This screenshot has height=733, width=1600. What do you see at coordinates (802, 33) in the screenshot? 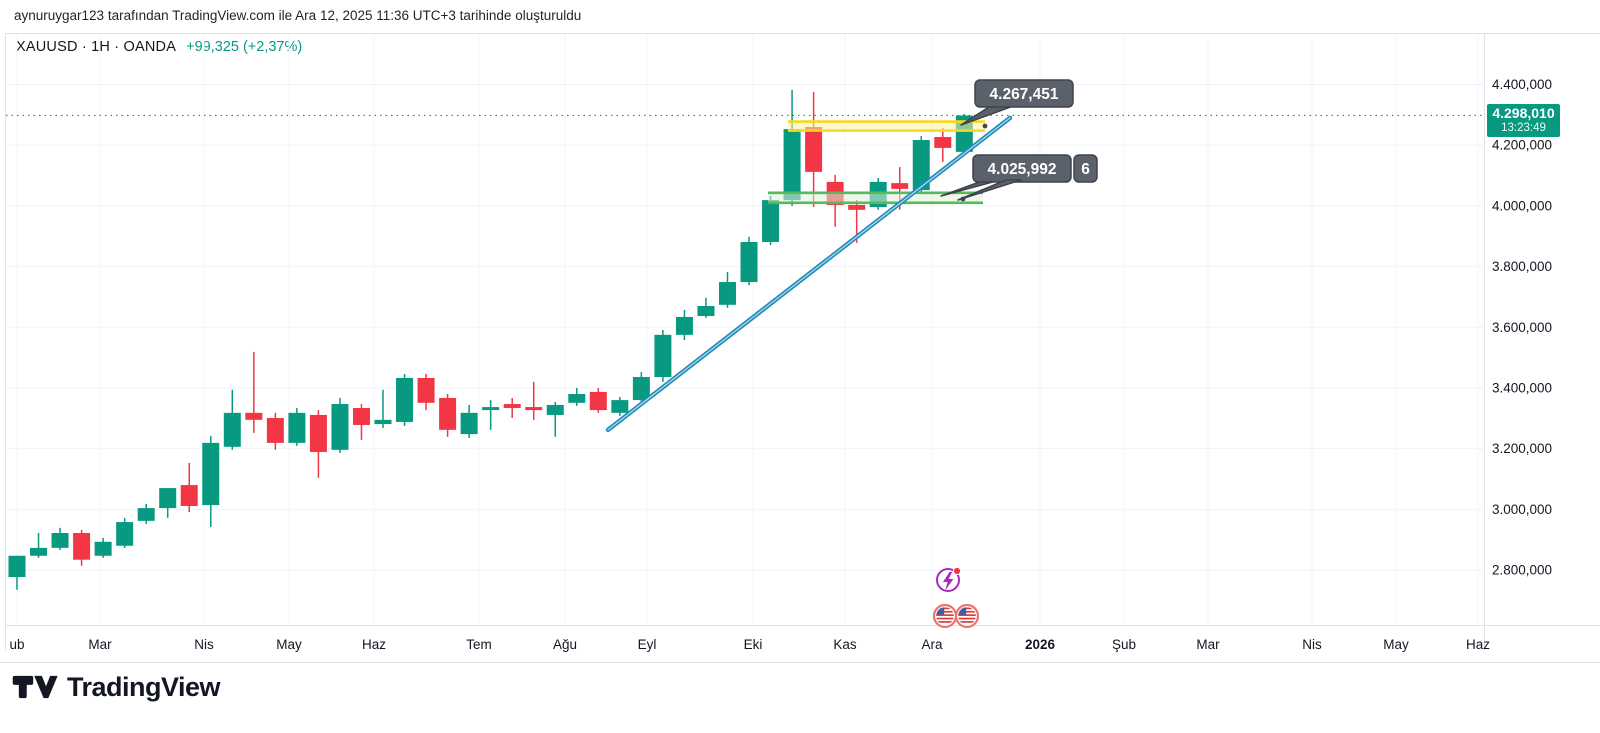
I see `pane-border-top` at bounding box center [802, 33].